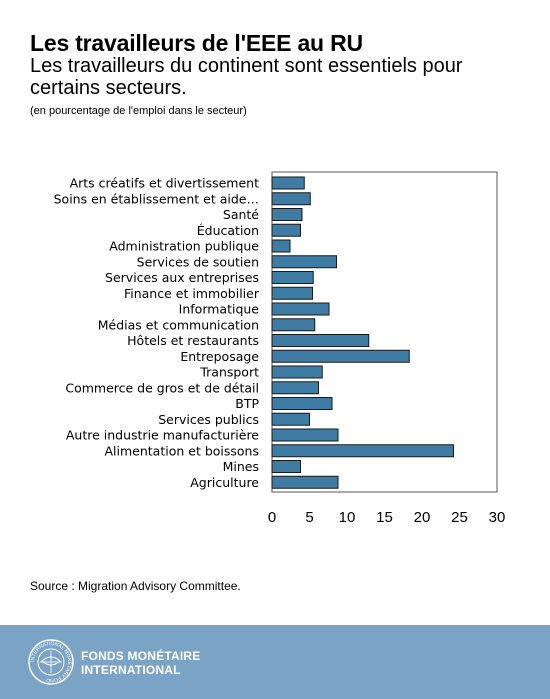 The image size is (550, 699). I want to click on category-label: Agriculture, so click(224, 482).